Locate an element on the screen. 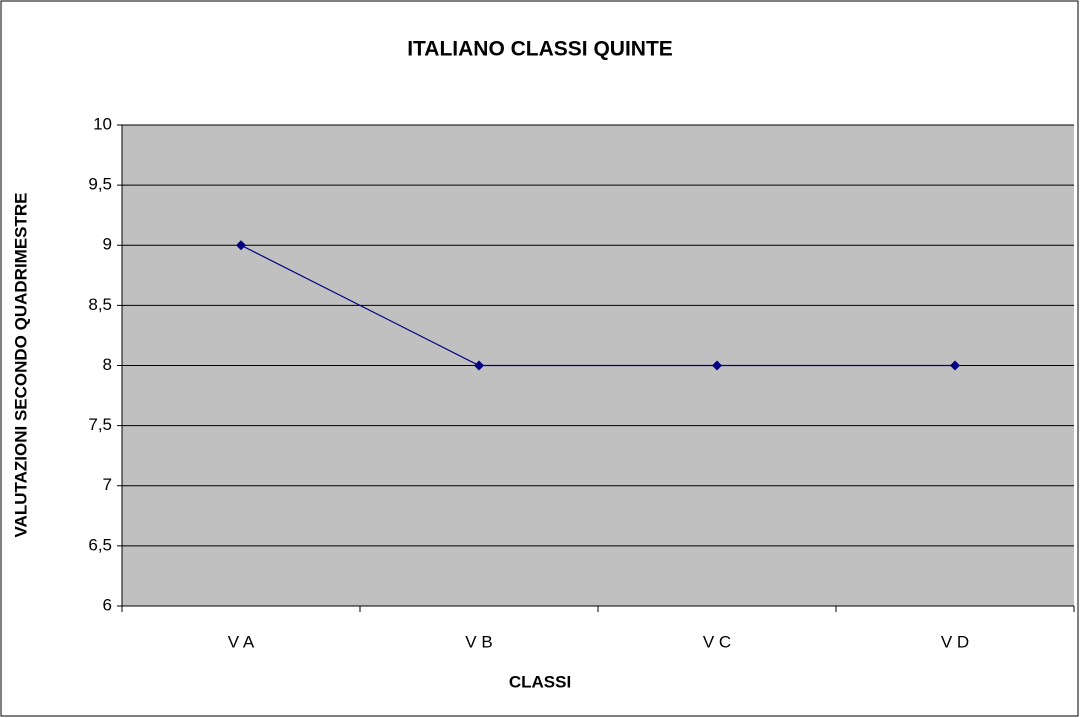 Image resolution: width=1080 pixels, height=718 pixels. line is located at coordinates (597, 305).